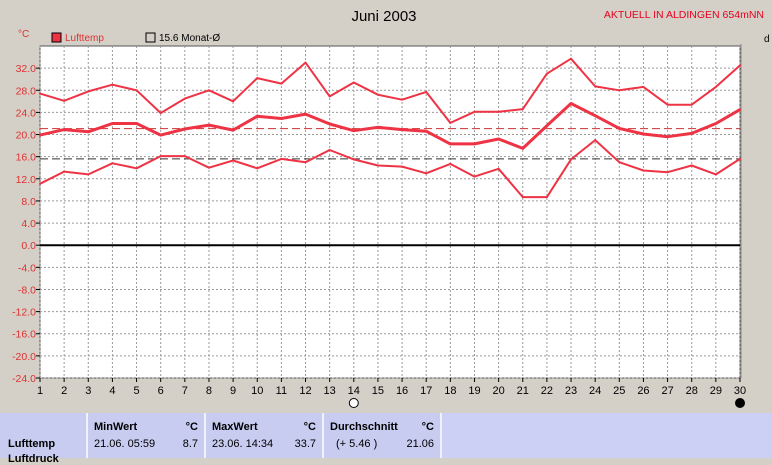 This screenshot has width=772, height=465. I want to click on stats-min-column: MinWert °C 21.06. 05:59 8.7, so click(147, 435).